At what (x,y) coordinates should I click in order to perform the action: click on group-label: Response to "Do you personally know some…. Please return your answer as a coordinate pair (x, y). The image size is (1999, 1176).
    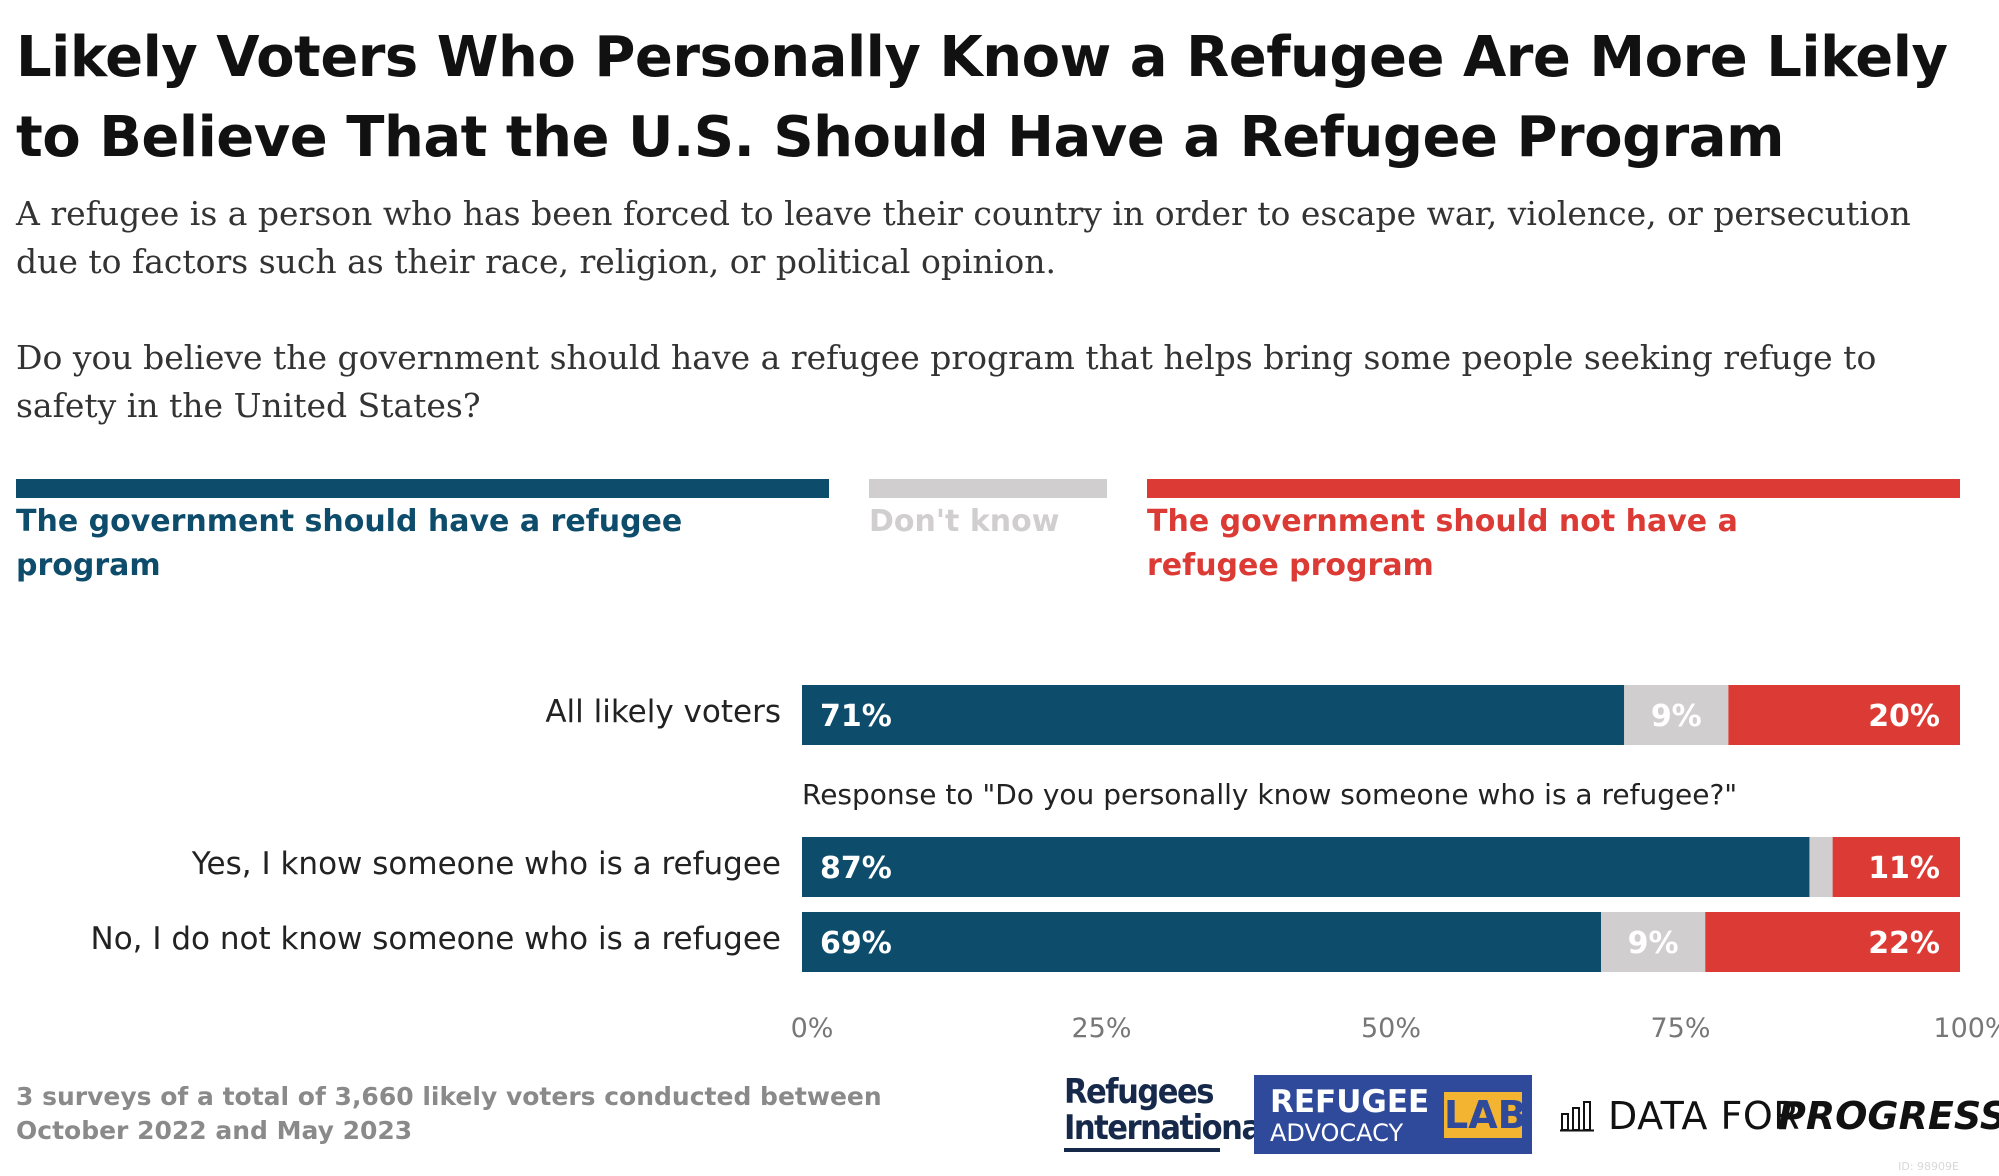
    Looking at the image, I should click on (1270, 794).